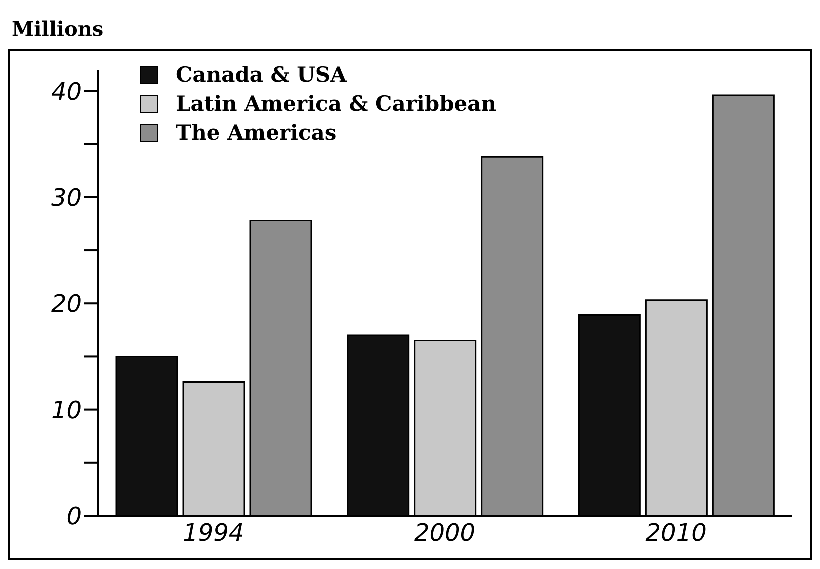 The image size is (820, 569). I want to click on y-tick-label: 20, so click(66, 304).